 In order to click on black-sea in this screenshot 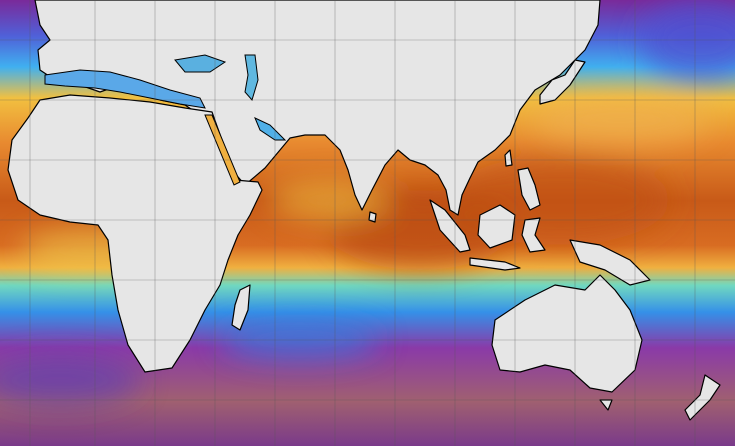, I will do `click(200, 63)`.